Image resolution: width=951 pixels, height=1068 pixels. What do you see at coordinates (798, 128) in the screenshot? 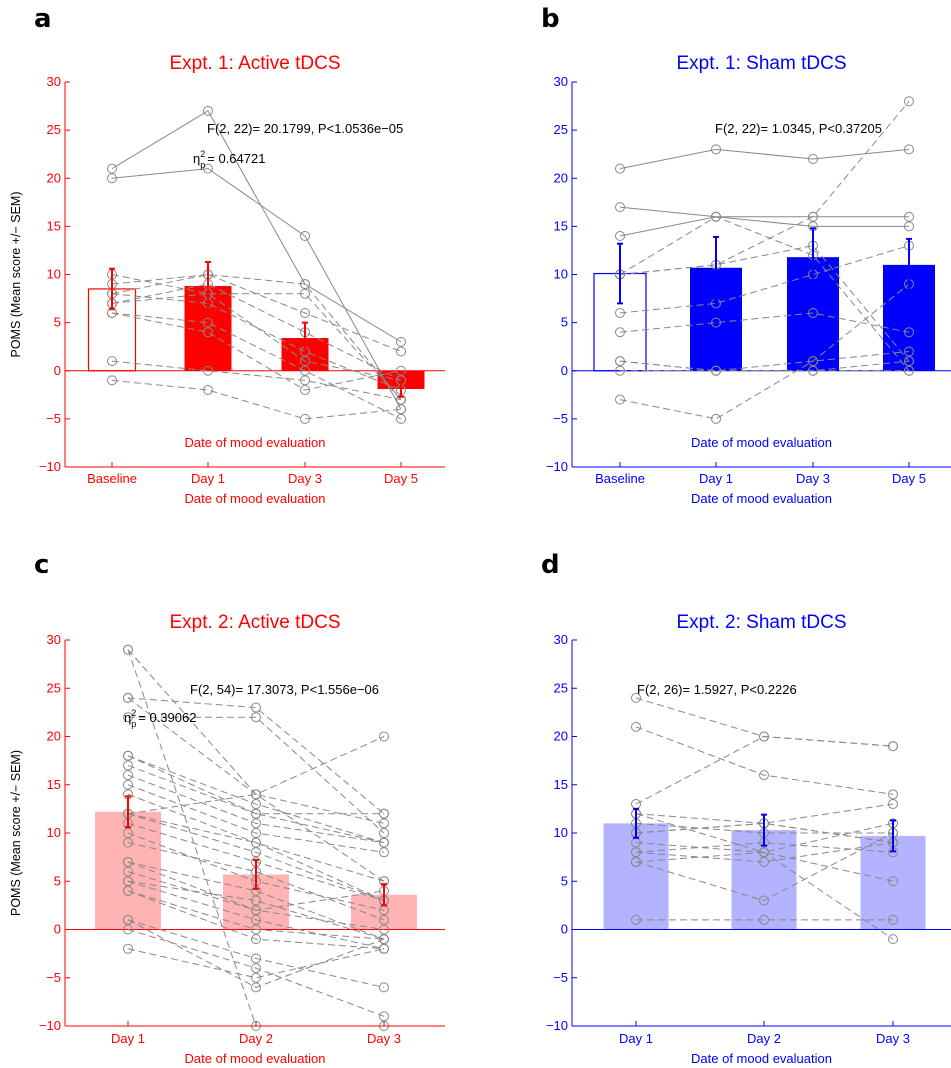
I see `stat-annotation: F(2, 22)= 1.0345, P<0.37205` at bounding box center [798, 128].